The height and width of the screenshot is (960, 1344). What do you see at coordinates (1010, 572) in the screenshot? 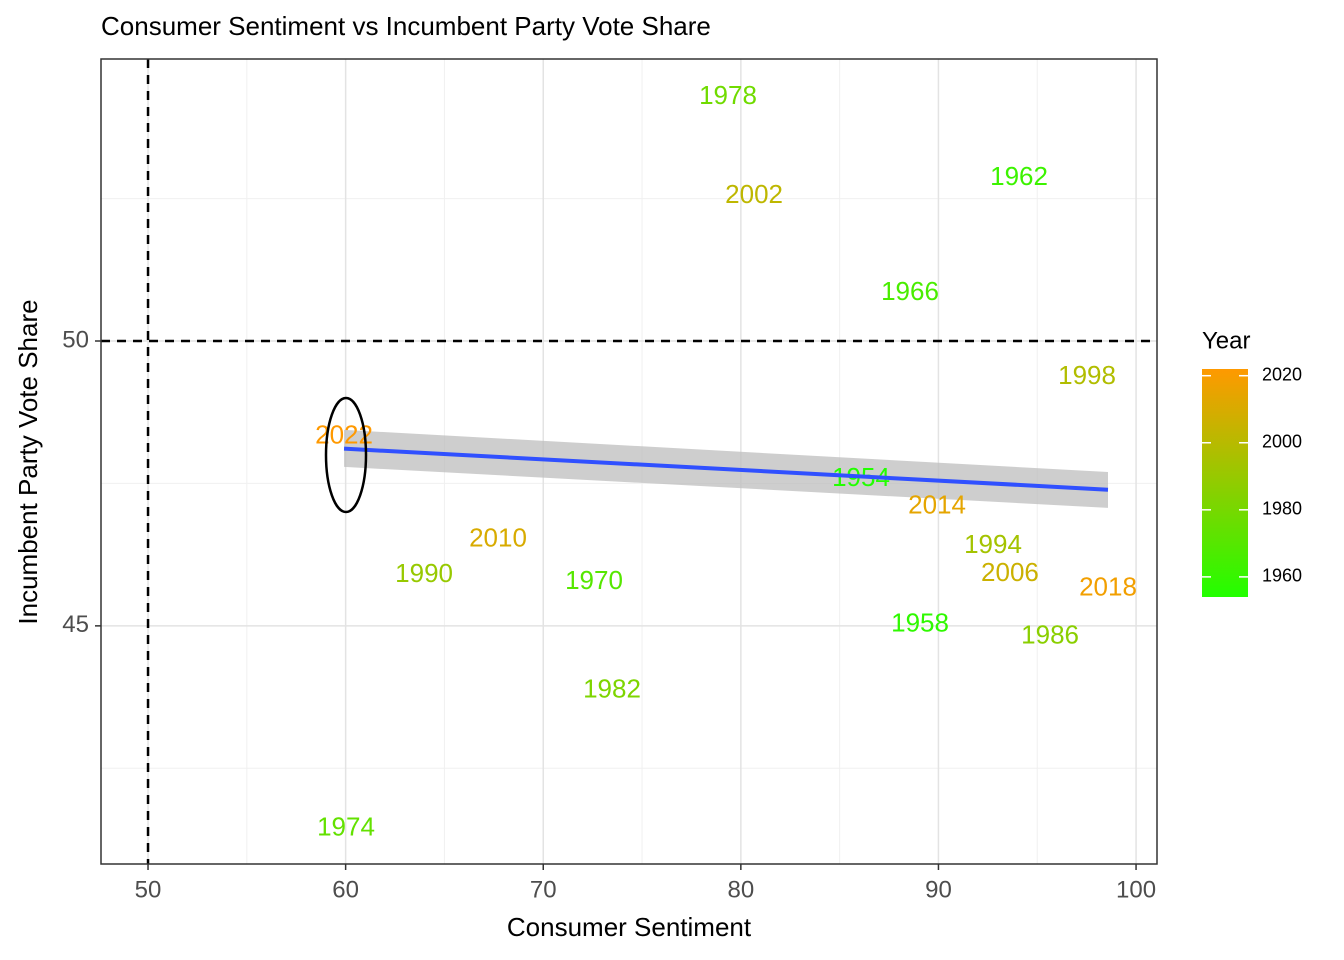
I see `point-label: 2006` at bounding box center [1010, 572].